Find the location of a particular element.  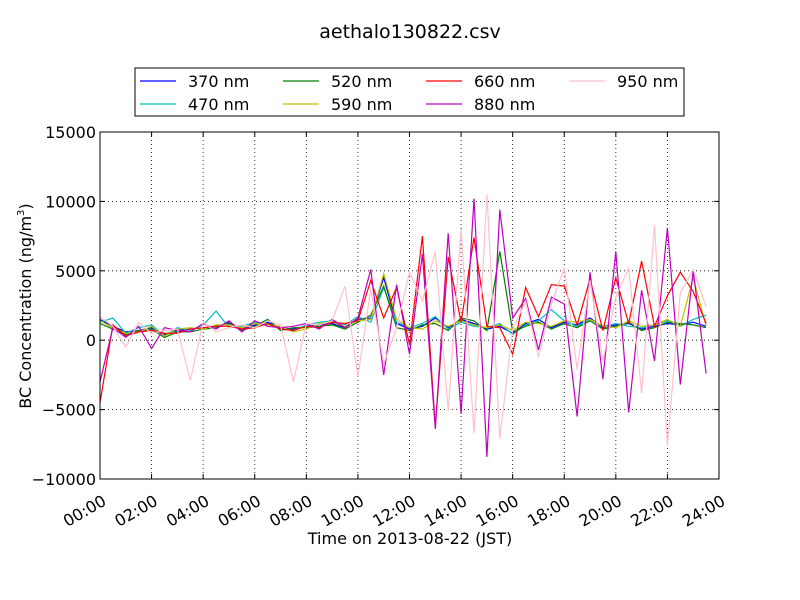

legend-label: 660 nm is located at coordinates (504, 81).